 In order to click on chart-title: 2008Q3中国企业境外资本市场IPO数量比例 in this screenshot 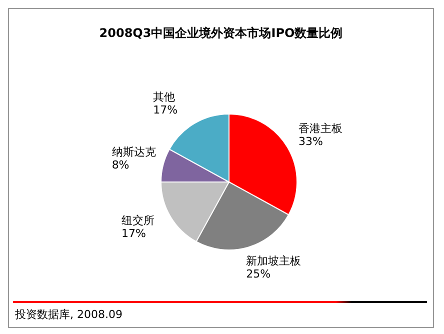, I will do `click(221, 33)`.